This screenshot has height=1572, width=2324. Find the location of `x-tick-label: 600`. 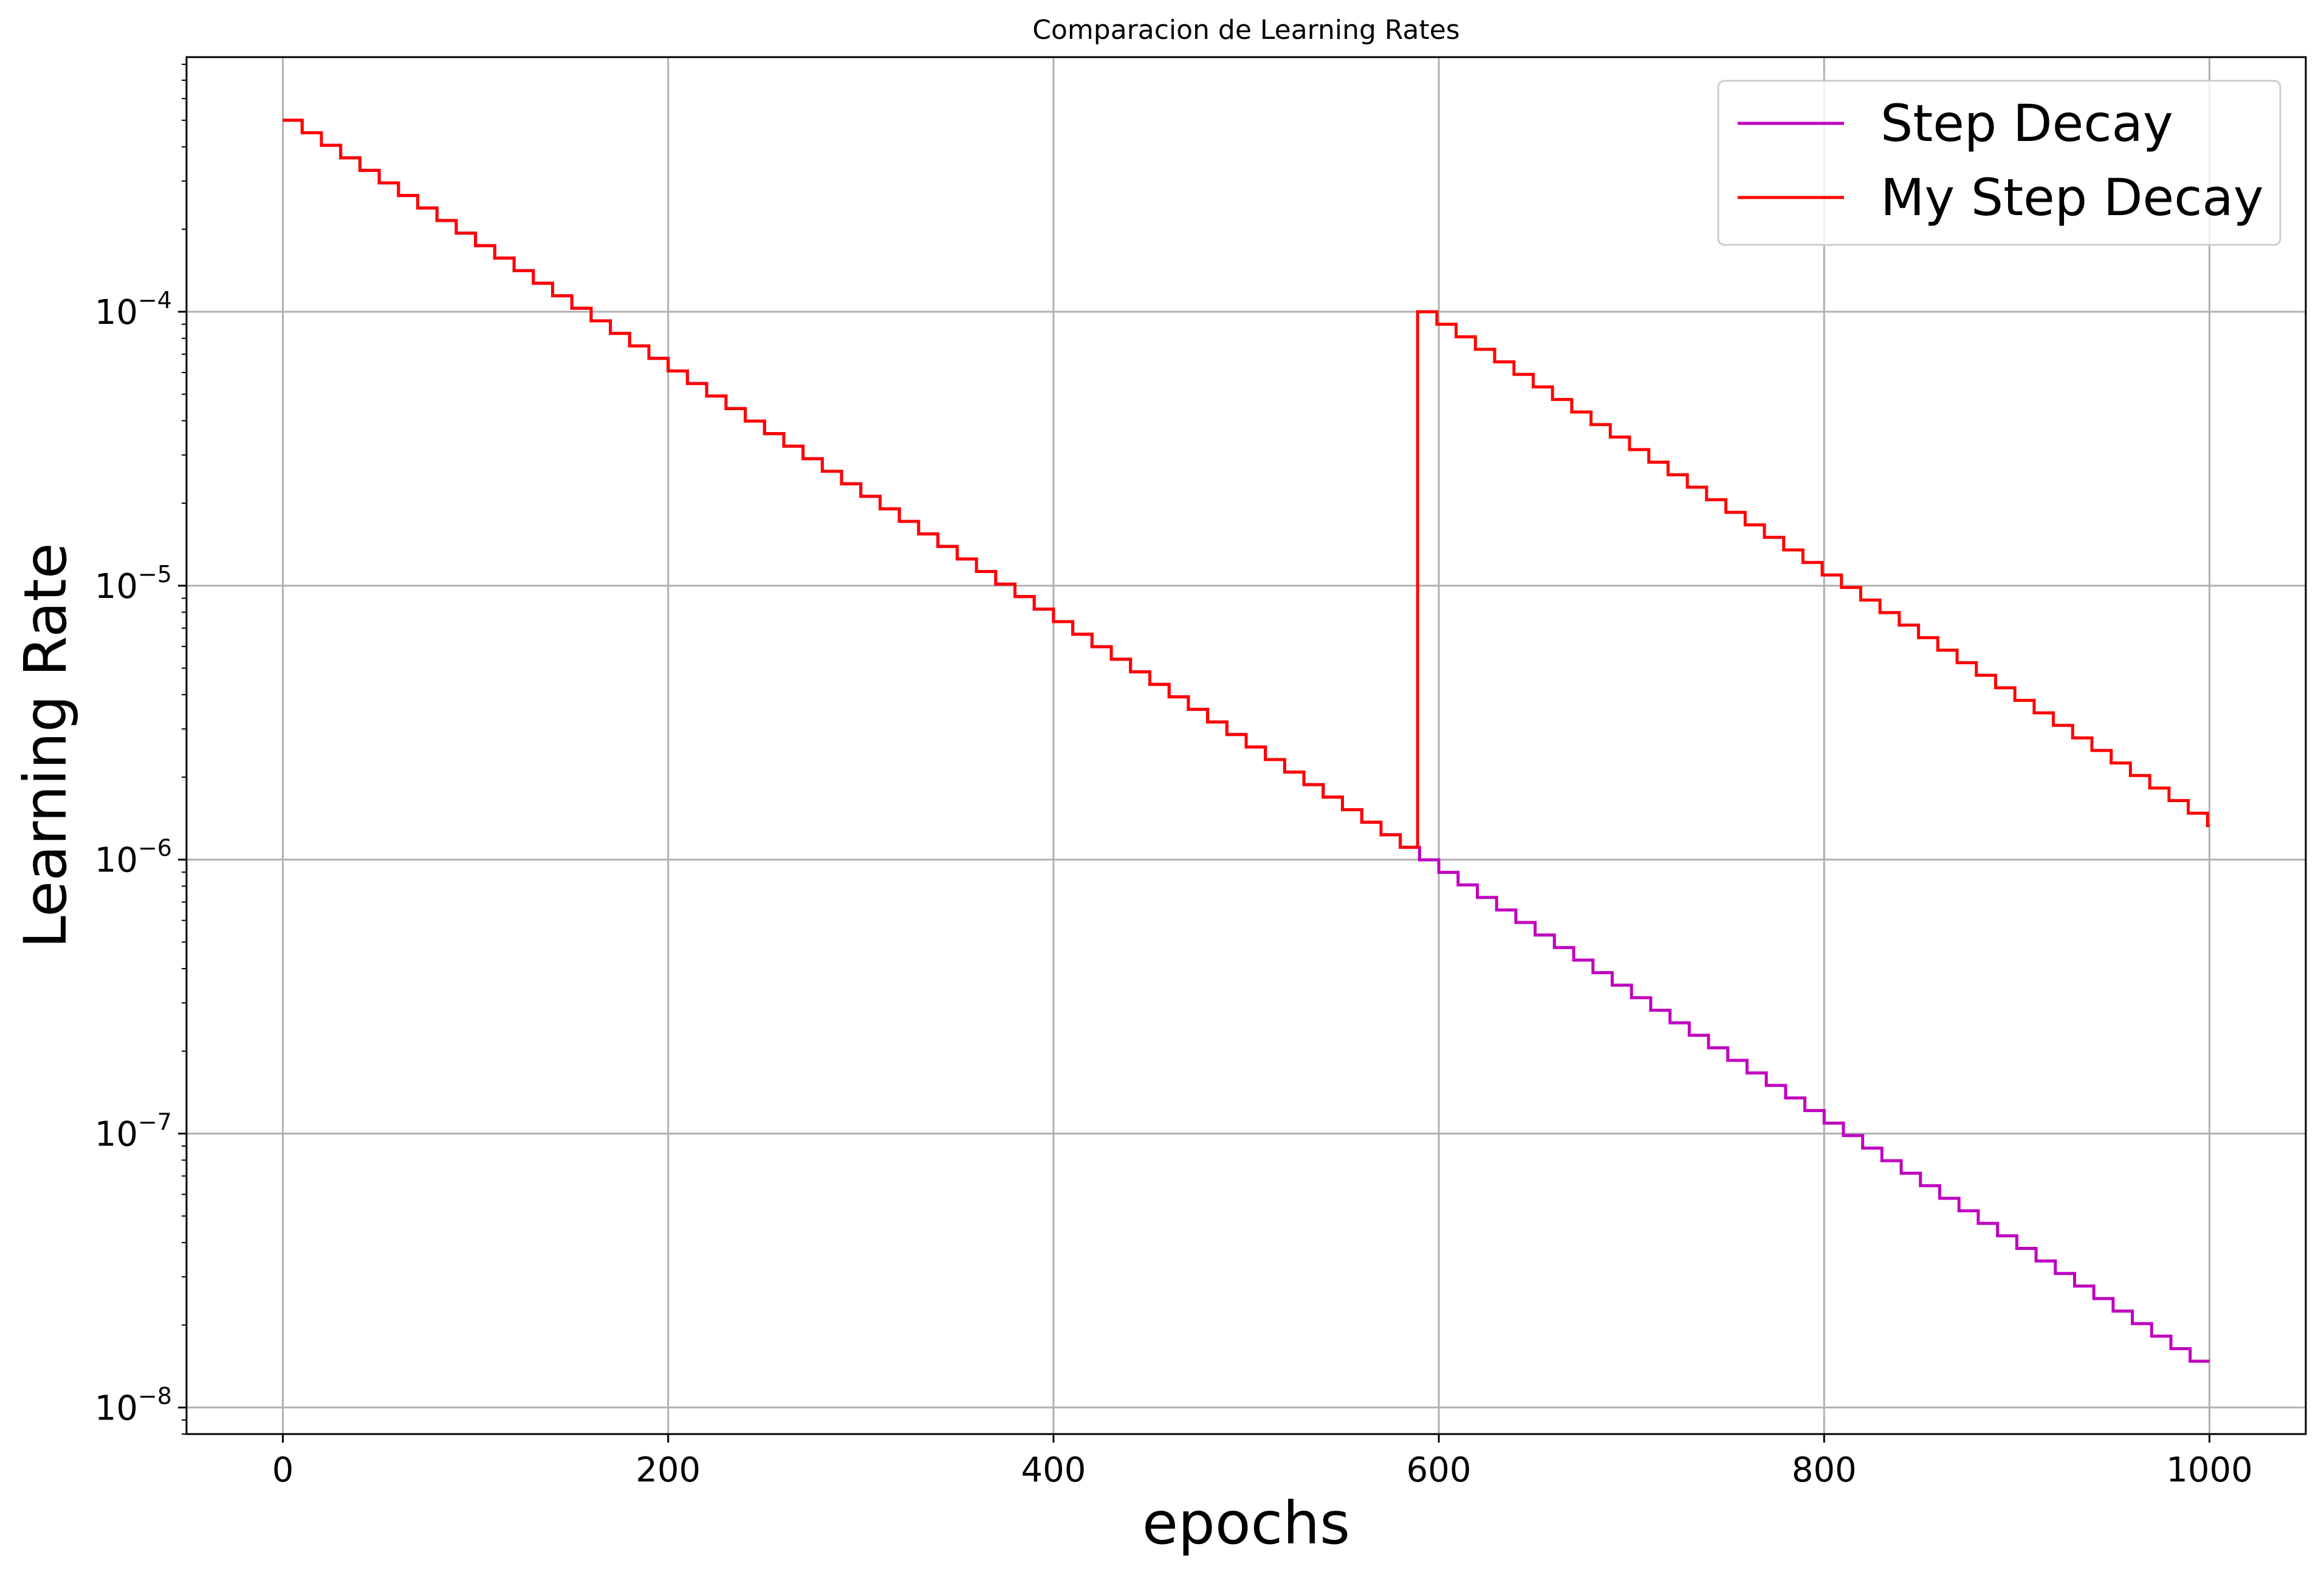

x-tick-label: 600 is located at coordinates (1440, 1470).